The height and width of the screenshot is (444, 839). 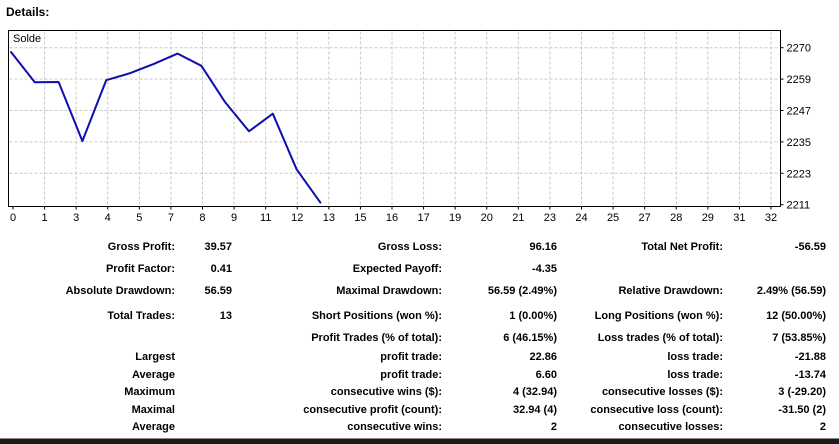 I want to click on stat-label: Total Trades:, so click(x=141, y=316).